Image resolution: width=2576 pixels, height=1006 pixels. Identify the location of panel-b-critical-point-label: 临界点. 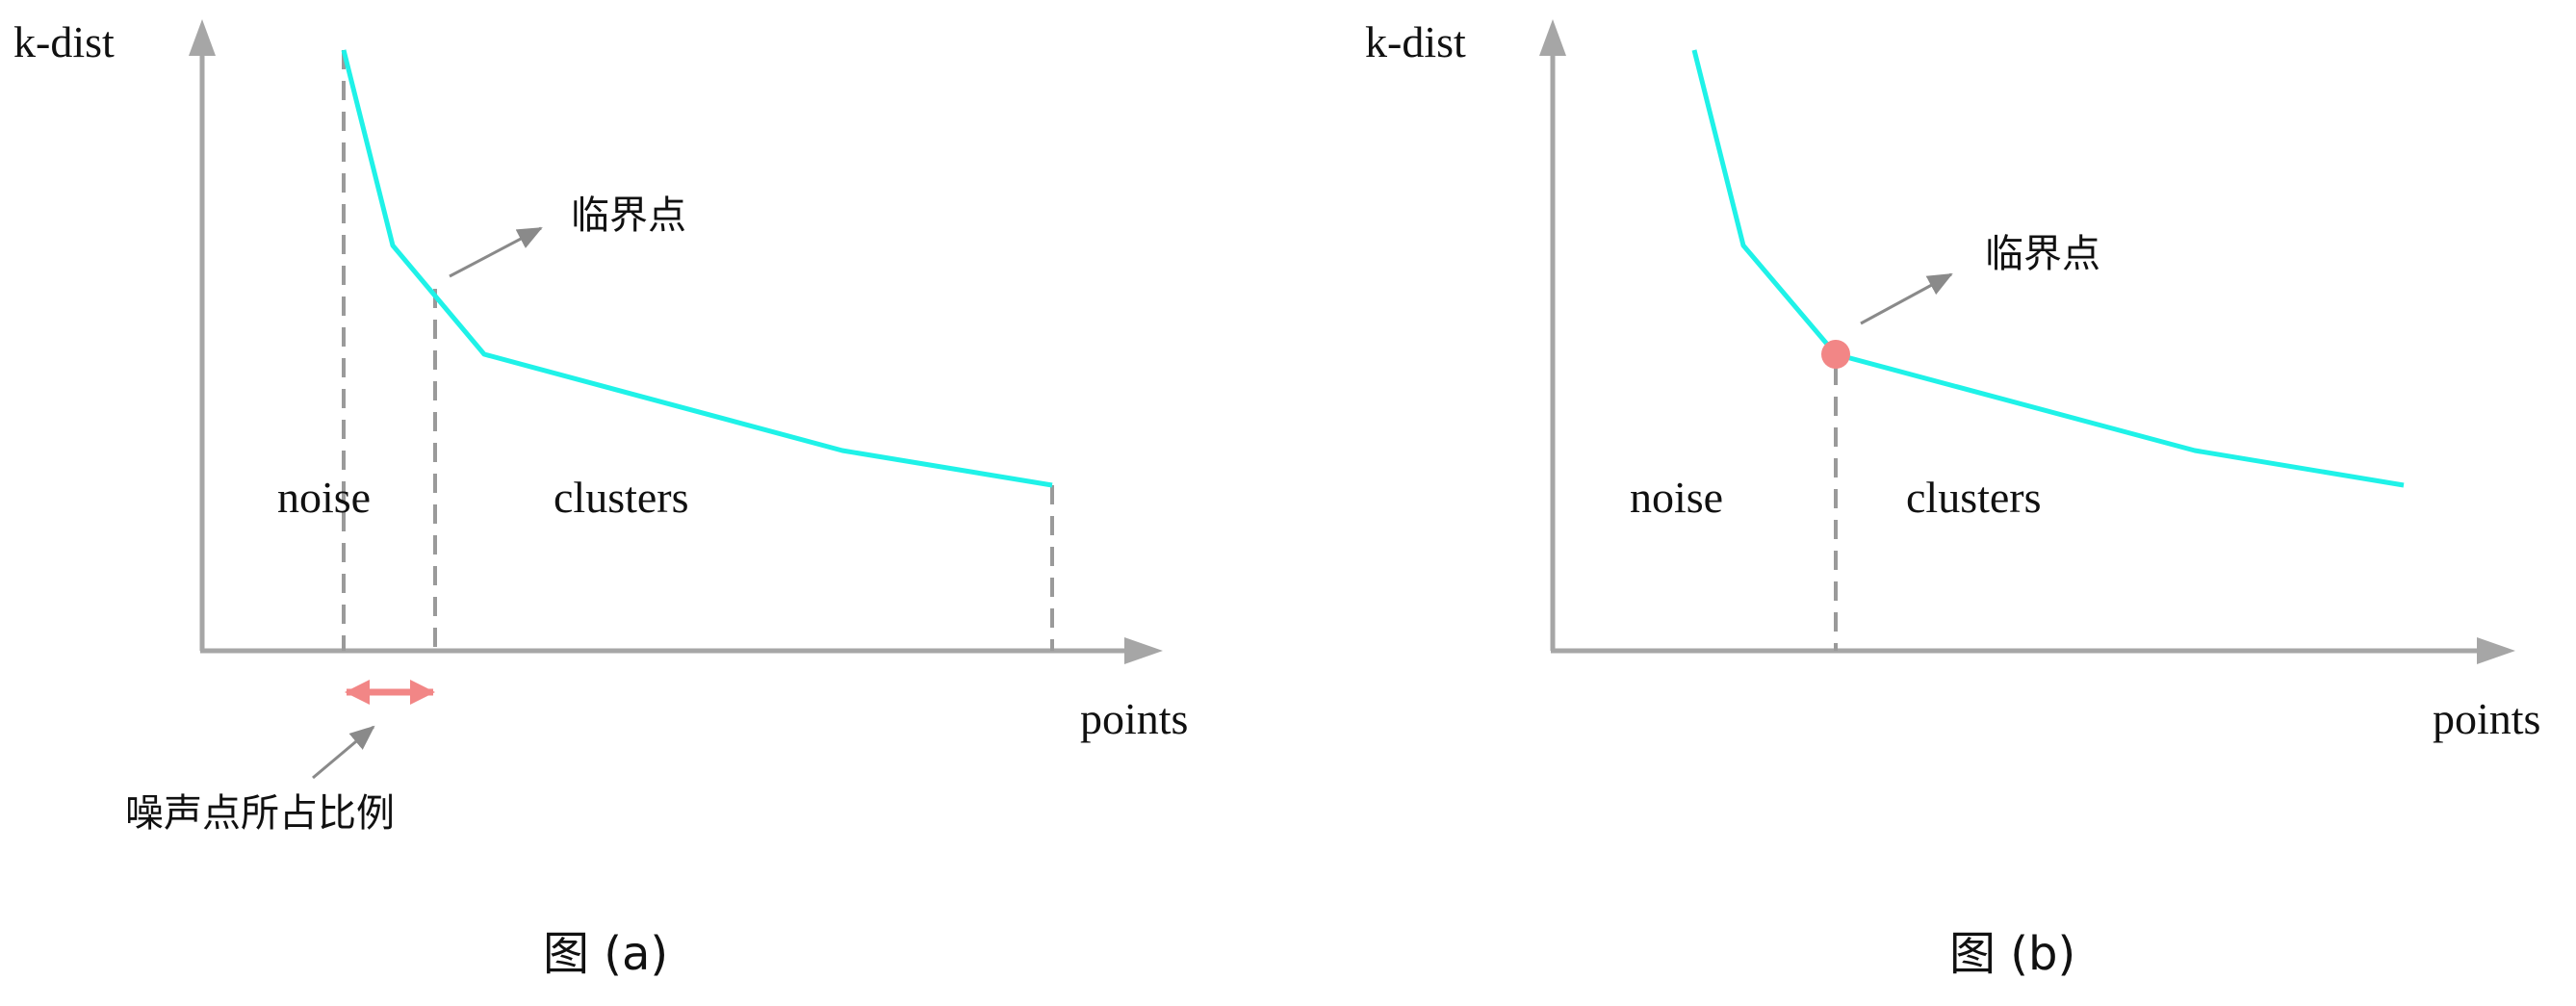
(2042, 254).